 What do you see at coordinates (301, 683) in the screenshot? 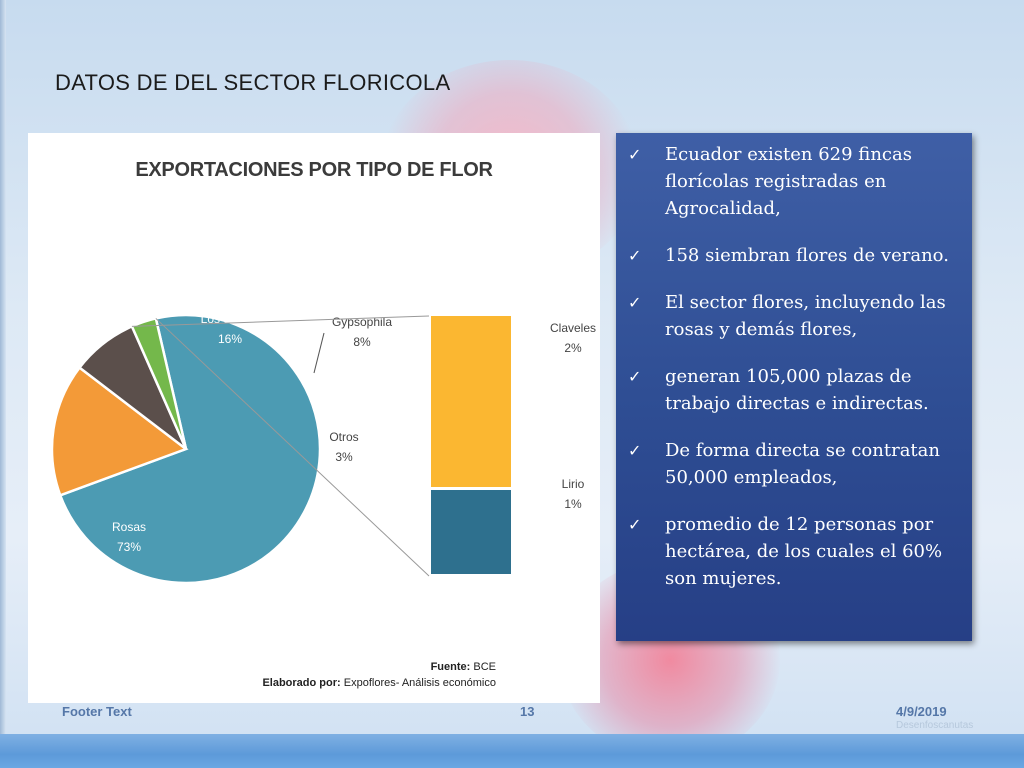
I see `prepared-label: Elaborado por:` at bounding box center [301, 683].